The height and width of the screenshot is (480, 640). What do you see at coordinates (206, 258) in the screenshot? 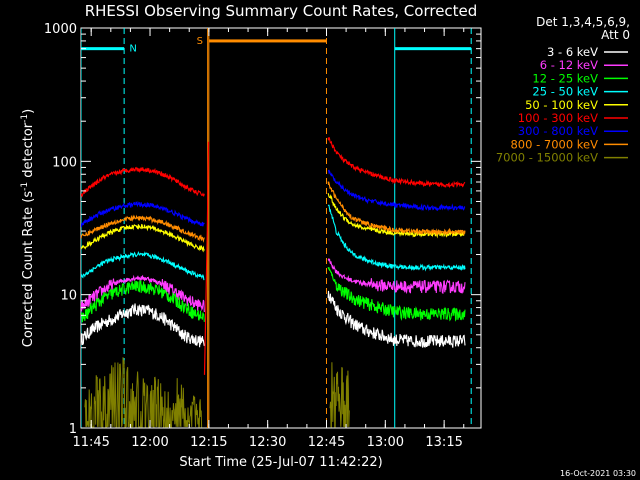
I see `flare-spike` at bounding box center [206, 258].